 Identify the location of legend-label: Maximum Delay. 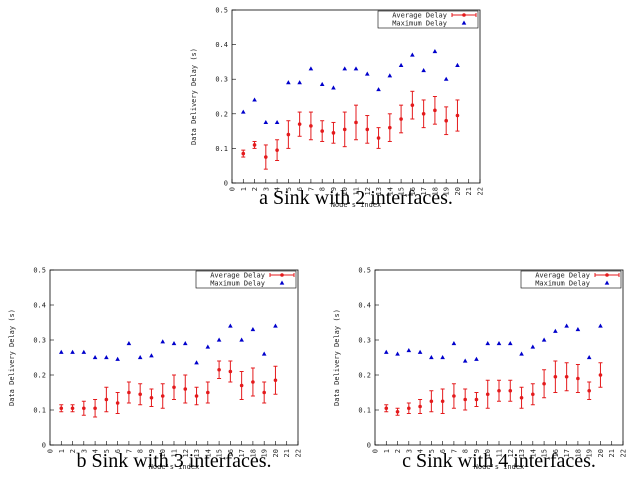
(419, 24).